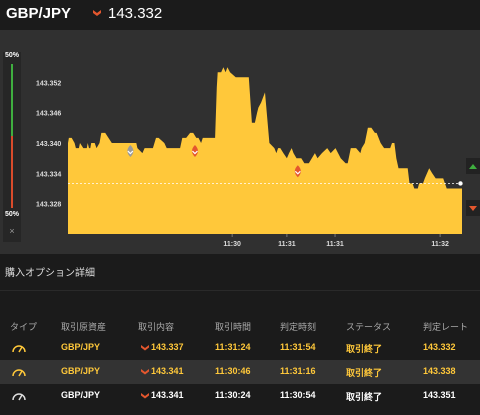 The image size is (480, 415). I want to click on col-asset: 取引原資産, so click(84, 327).